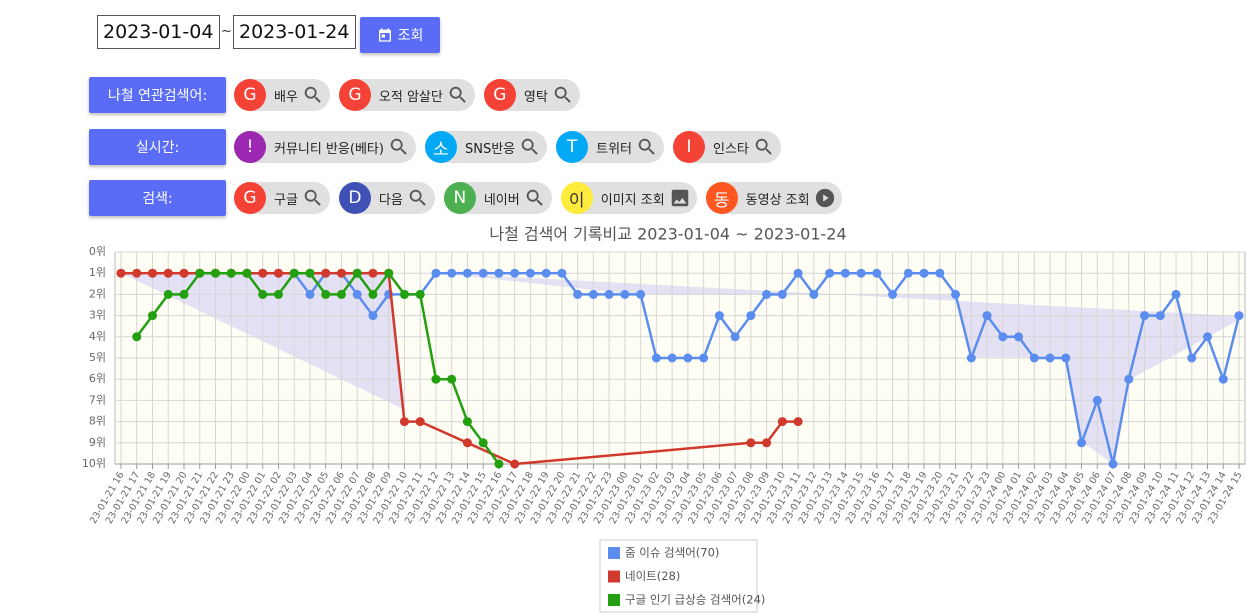 Image resolution: width=1247 pixels, height=613 pixels. Describe the element at coordinates (610, 147) in the screenshot. I see `chip: T 트위터` at that location.